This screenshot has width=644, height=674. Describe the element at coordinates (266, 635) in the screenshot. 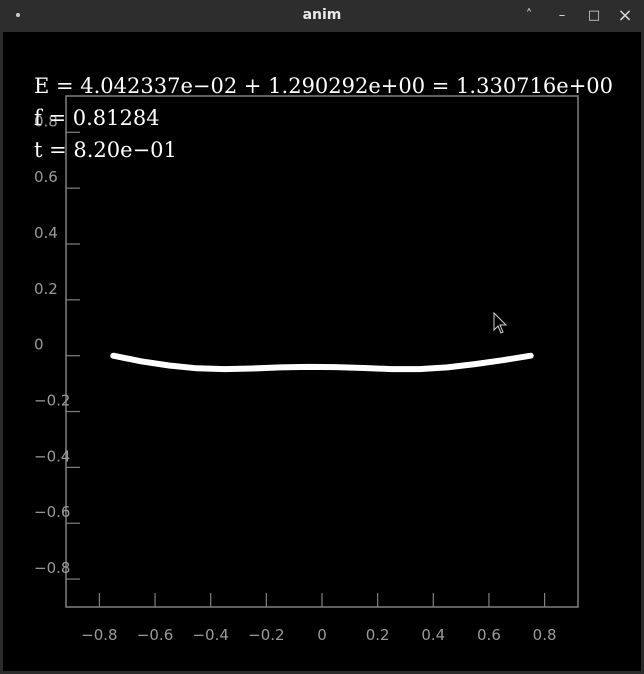

I see `x-tick-label: −0.2` at that location.